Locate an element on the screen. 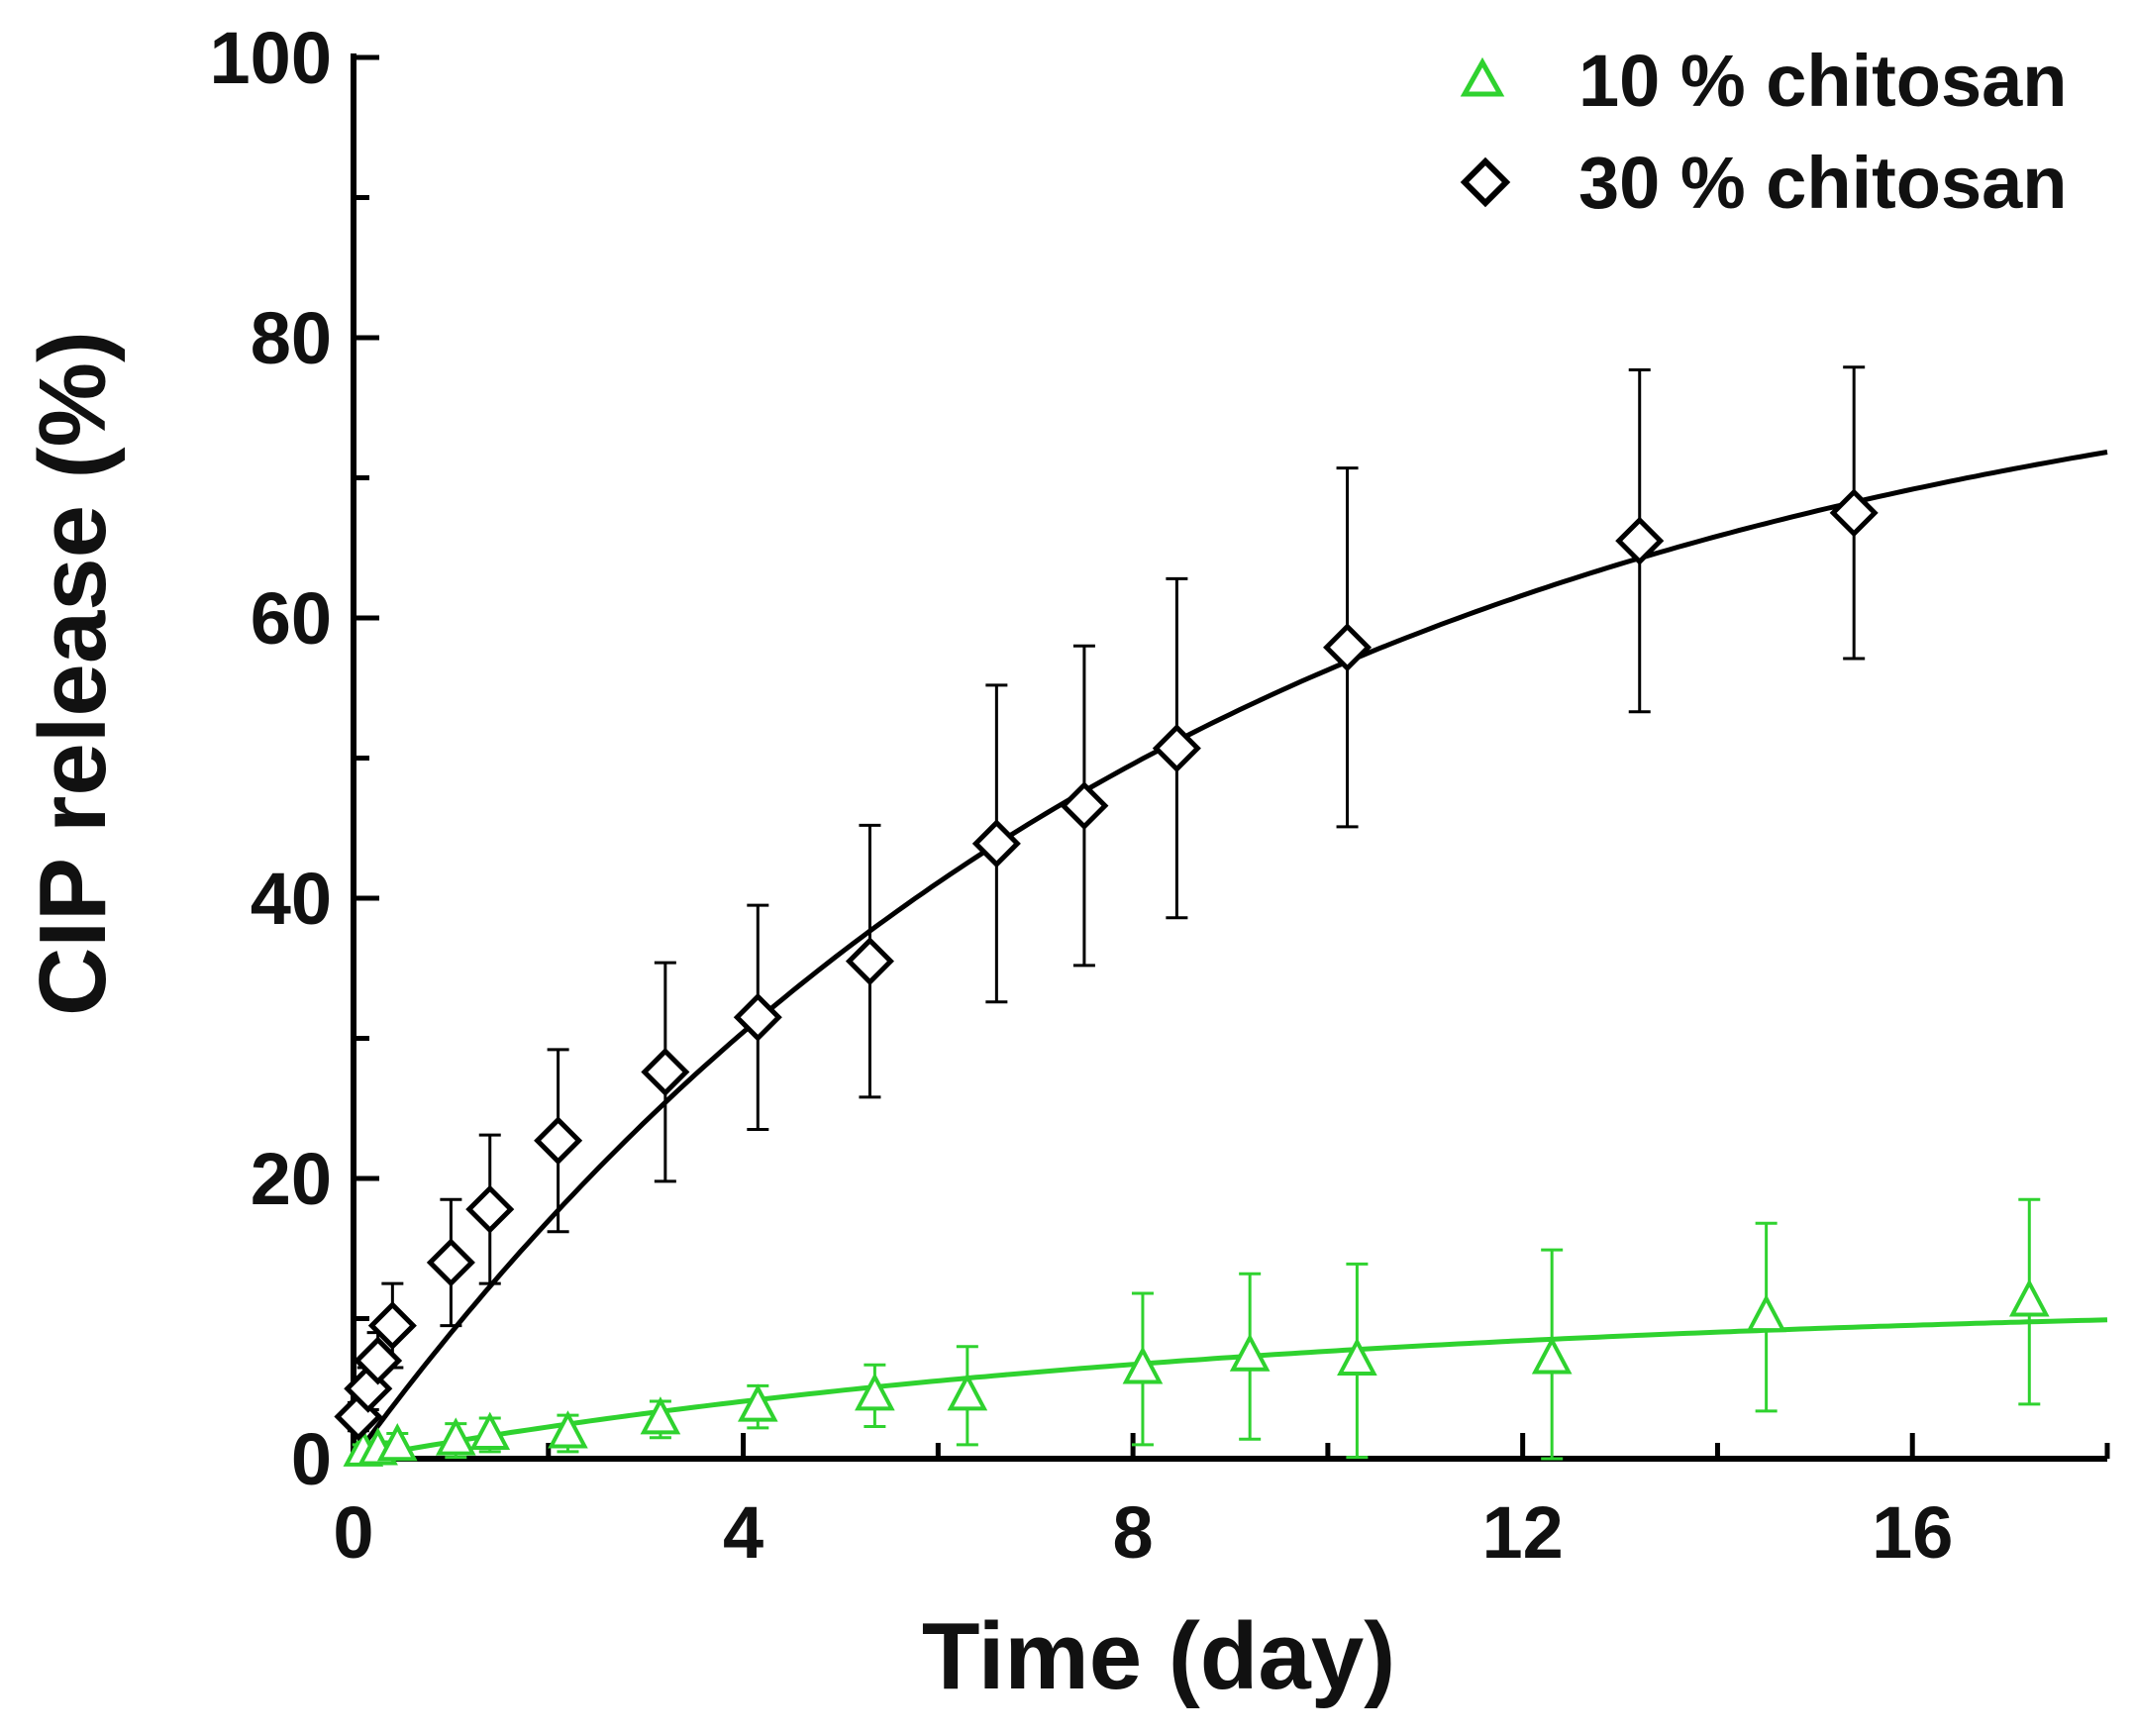  x-tick-label: 16 is located at coordinates (1913, 1532).